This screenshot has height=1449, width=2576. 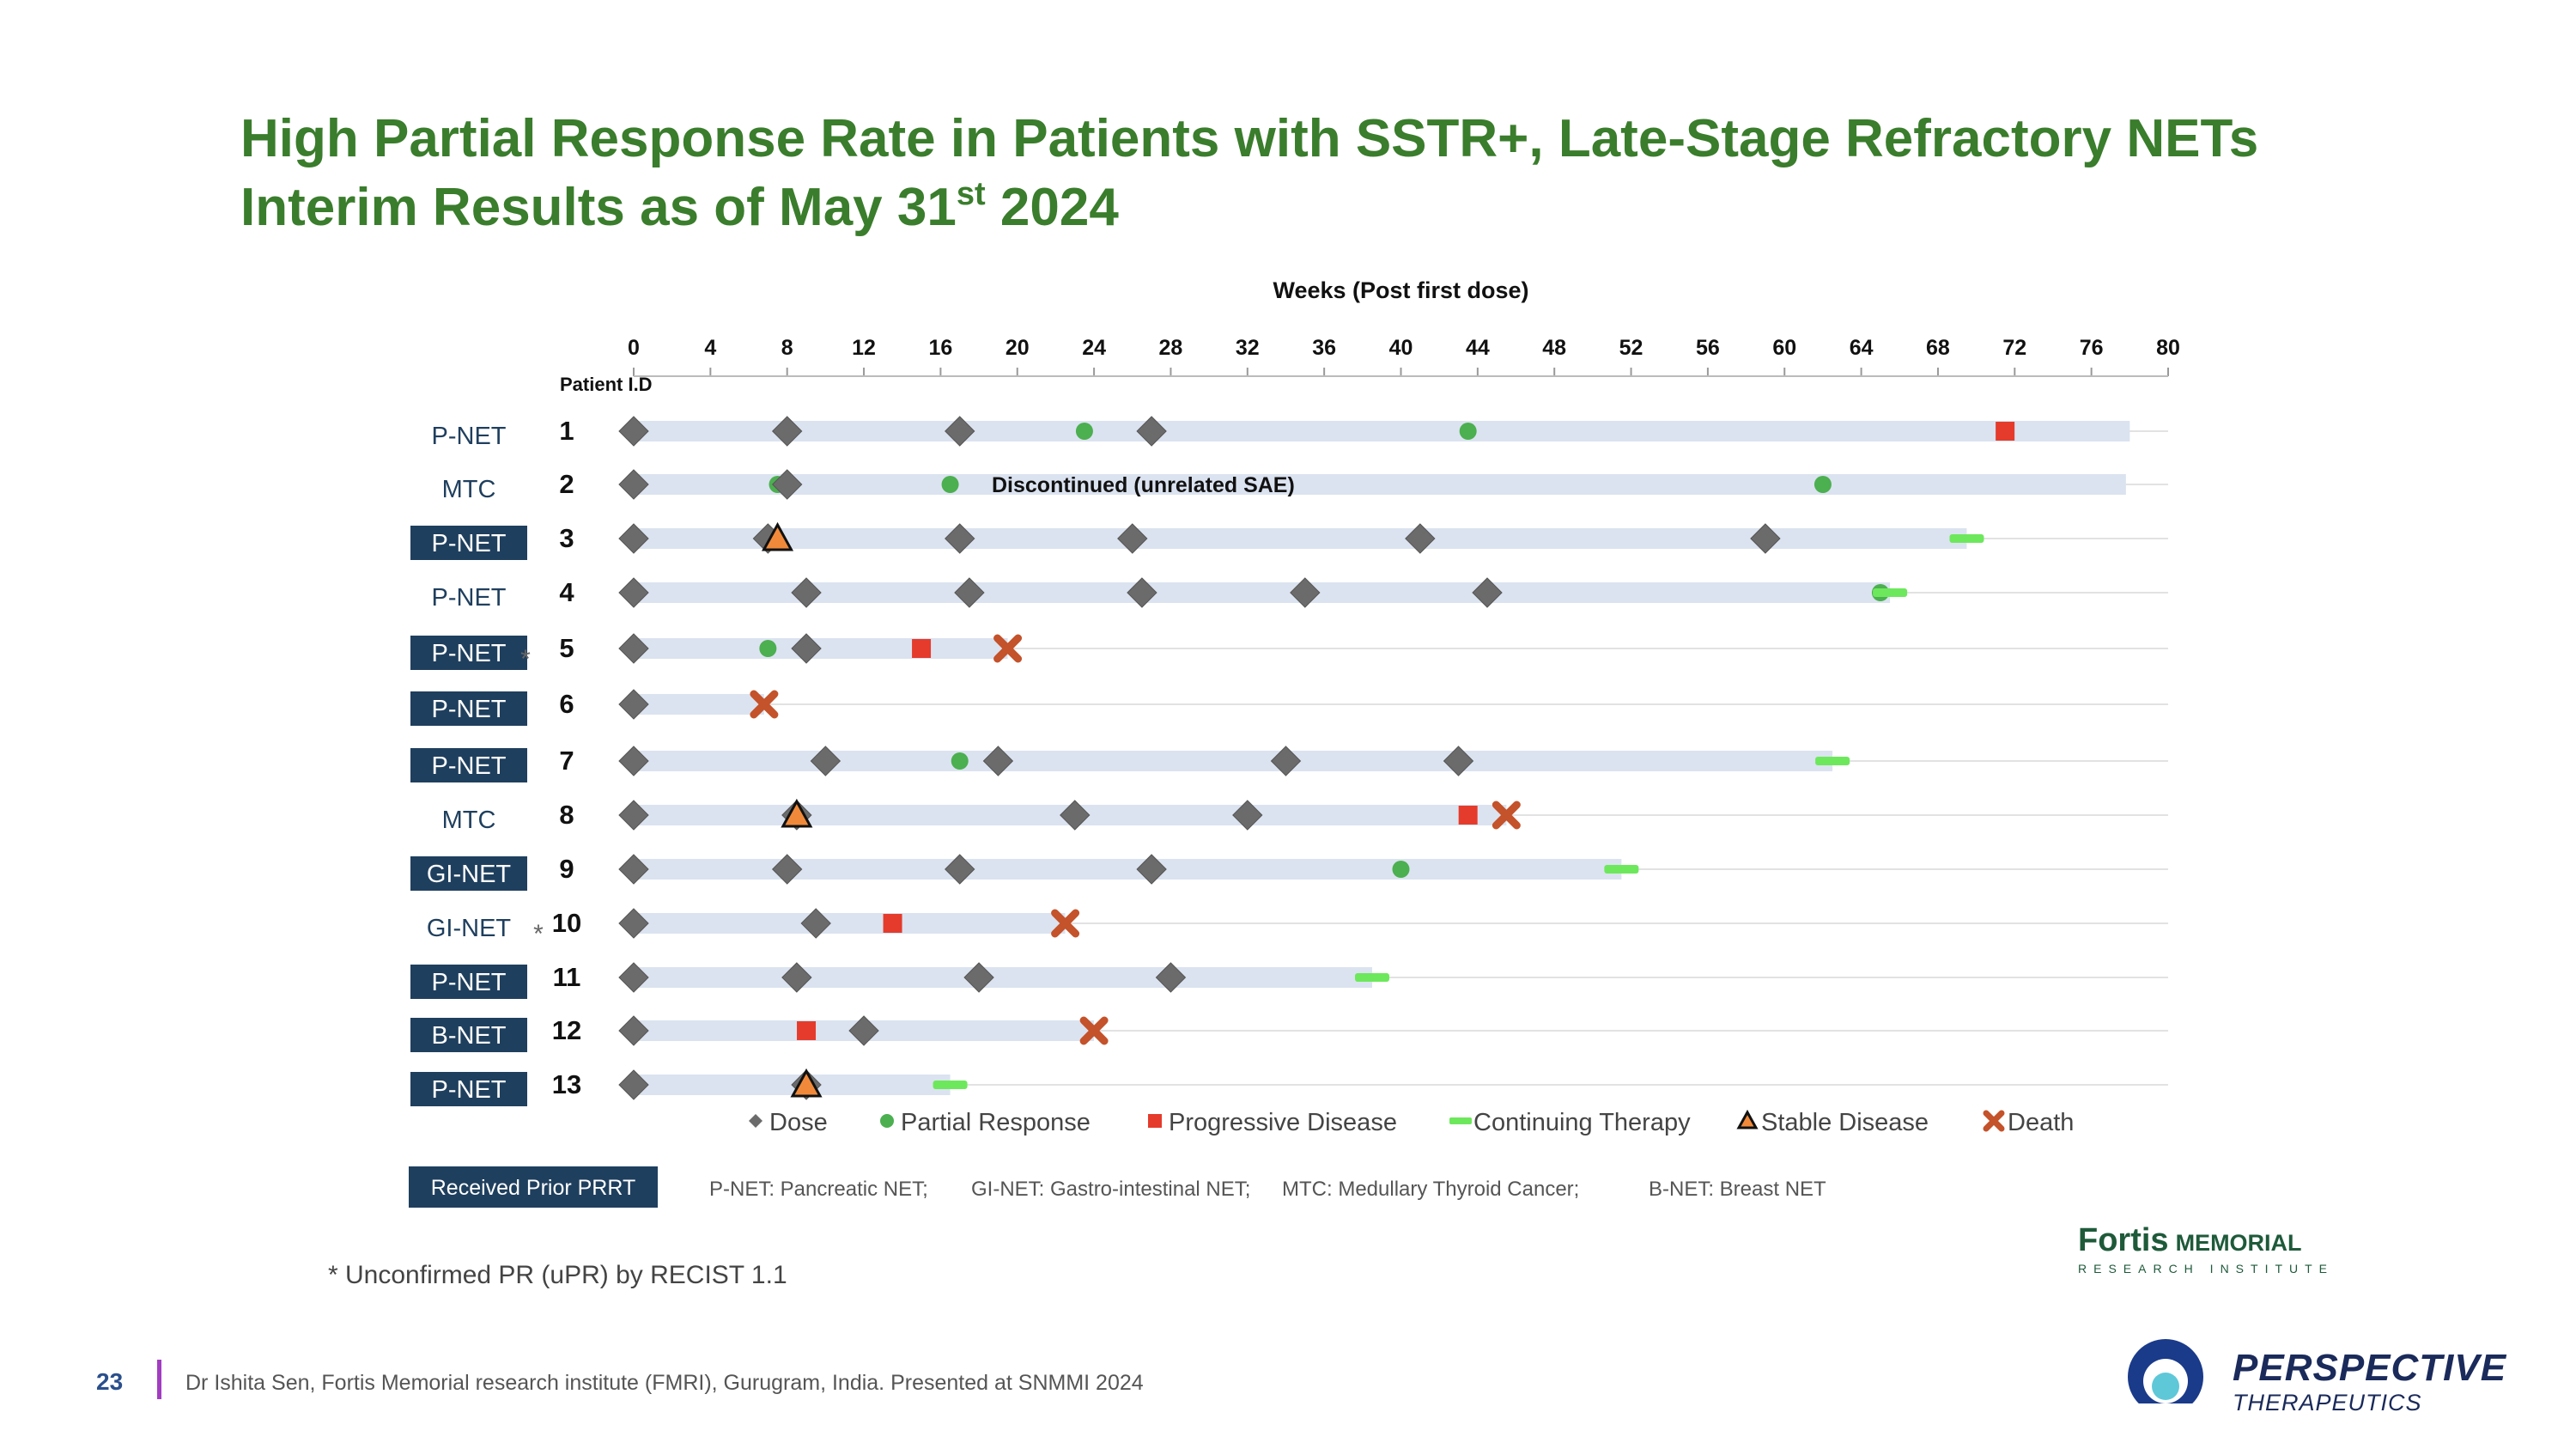 I want to click on x-tick-label: 8, so click(x=787, y=348).